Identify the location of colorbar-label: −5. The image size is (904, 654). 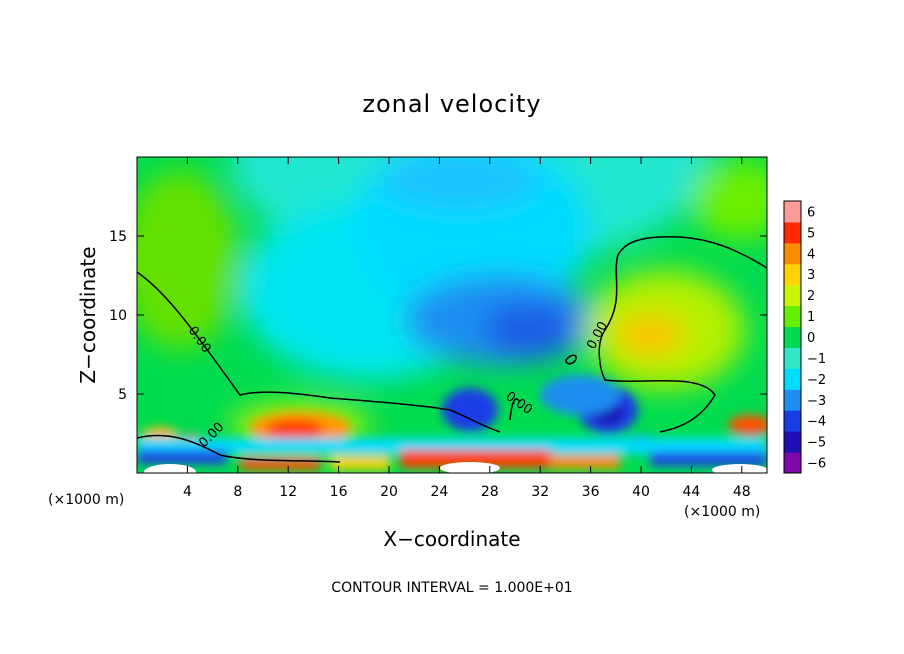
(816, 443).